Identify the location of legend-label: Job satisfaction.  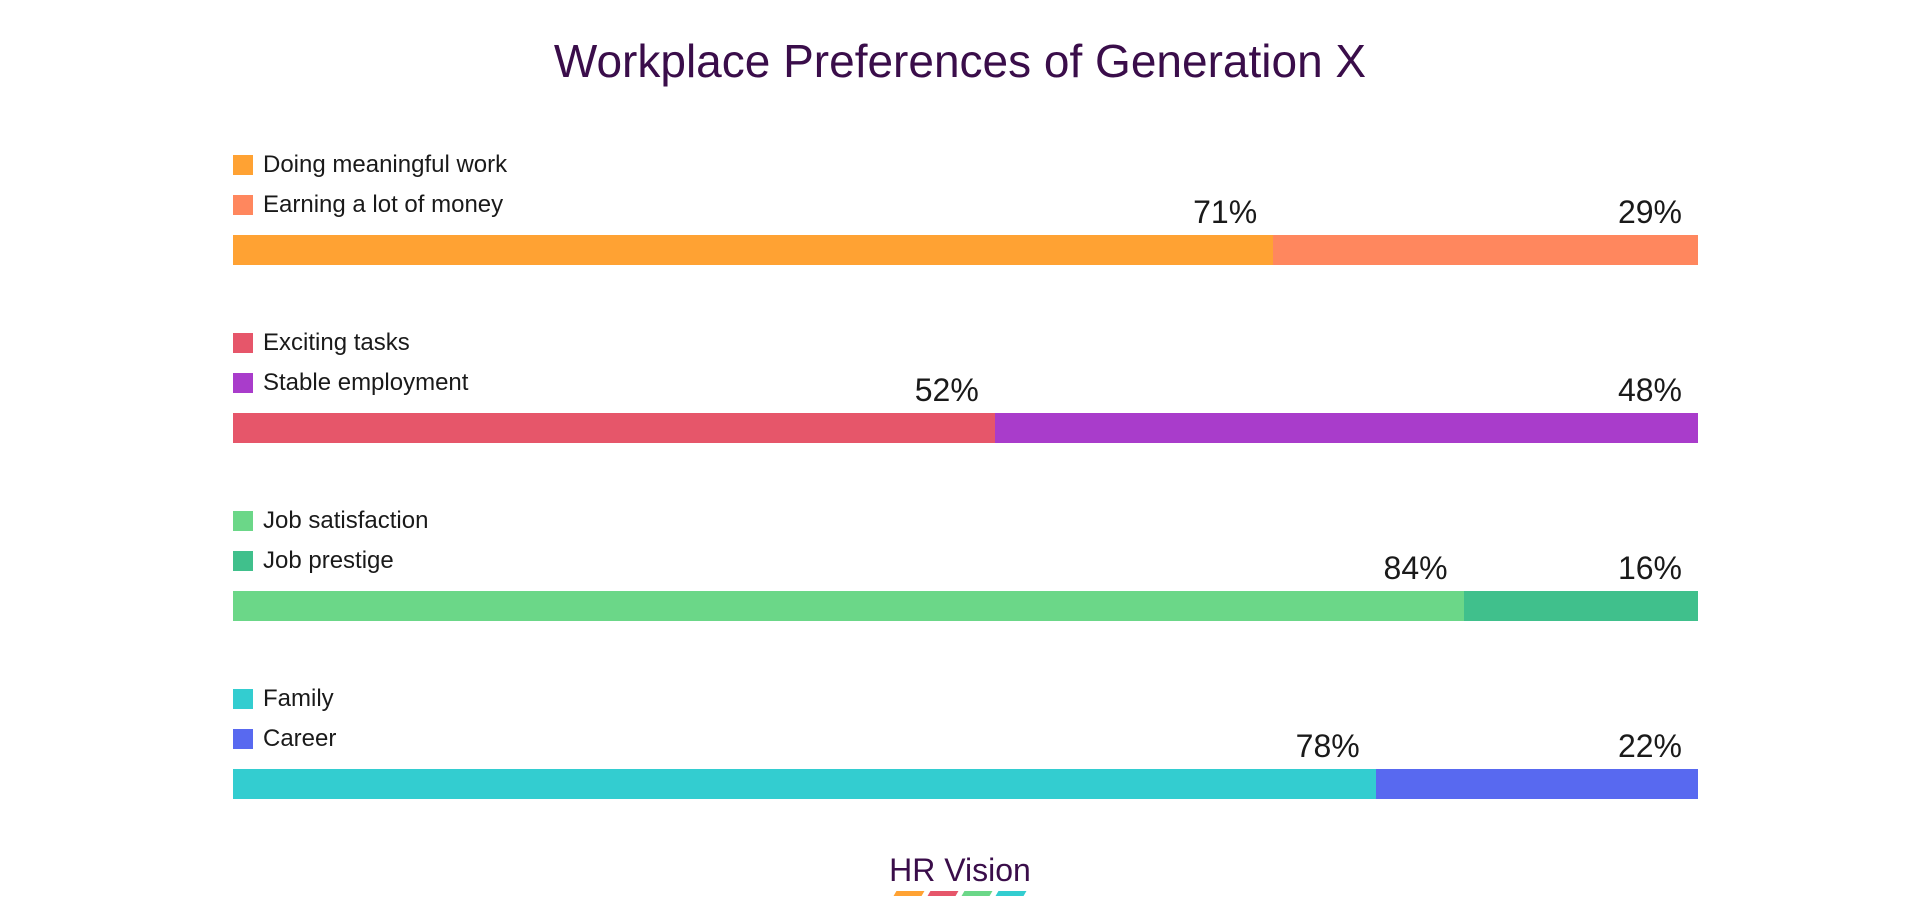
(346, 520).